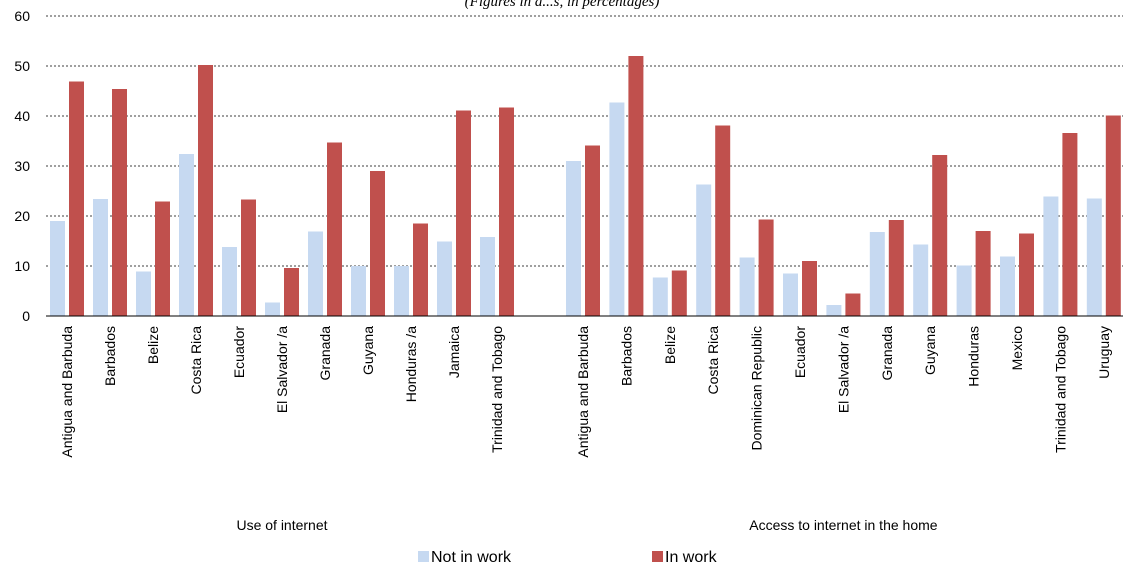  I want to click on y-tick-label: 50, so click(22, 66).